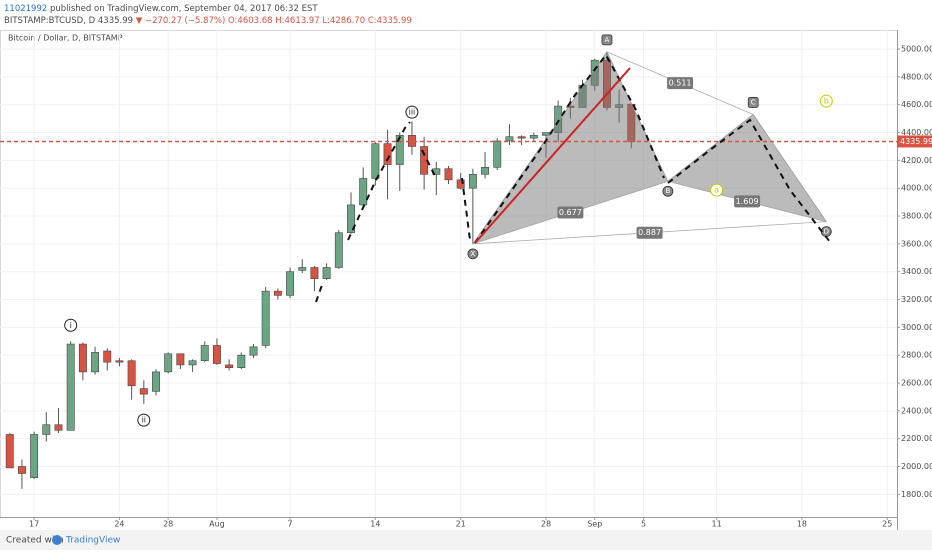 The height and width of the screenshot is (554, 932). I want to click on point-label: C, so click(753, 102).